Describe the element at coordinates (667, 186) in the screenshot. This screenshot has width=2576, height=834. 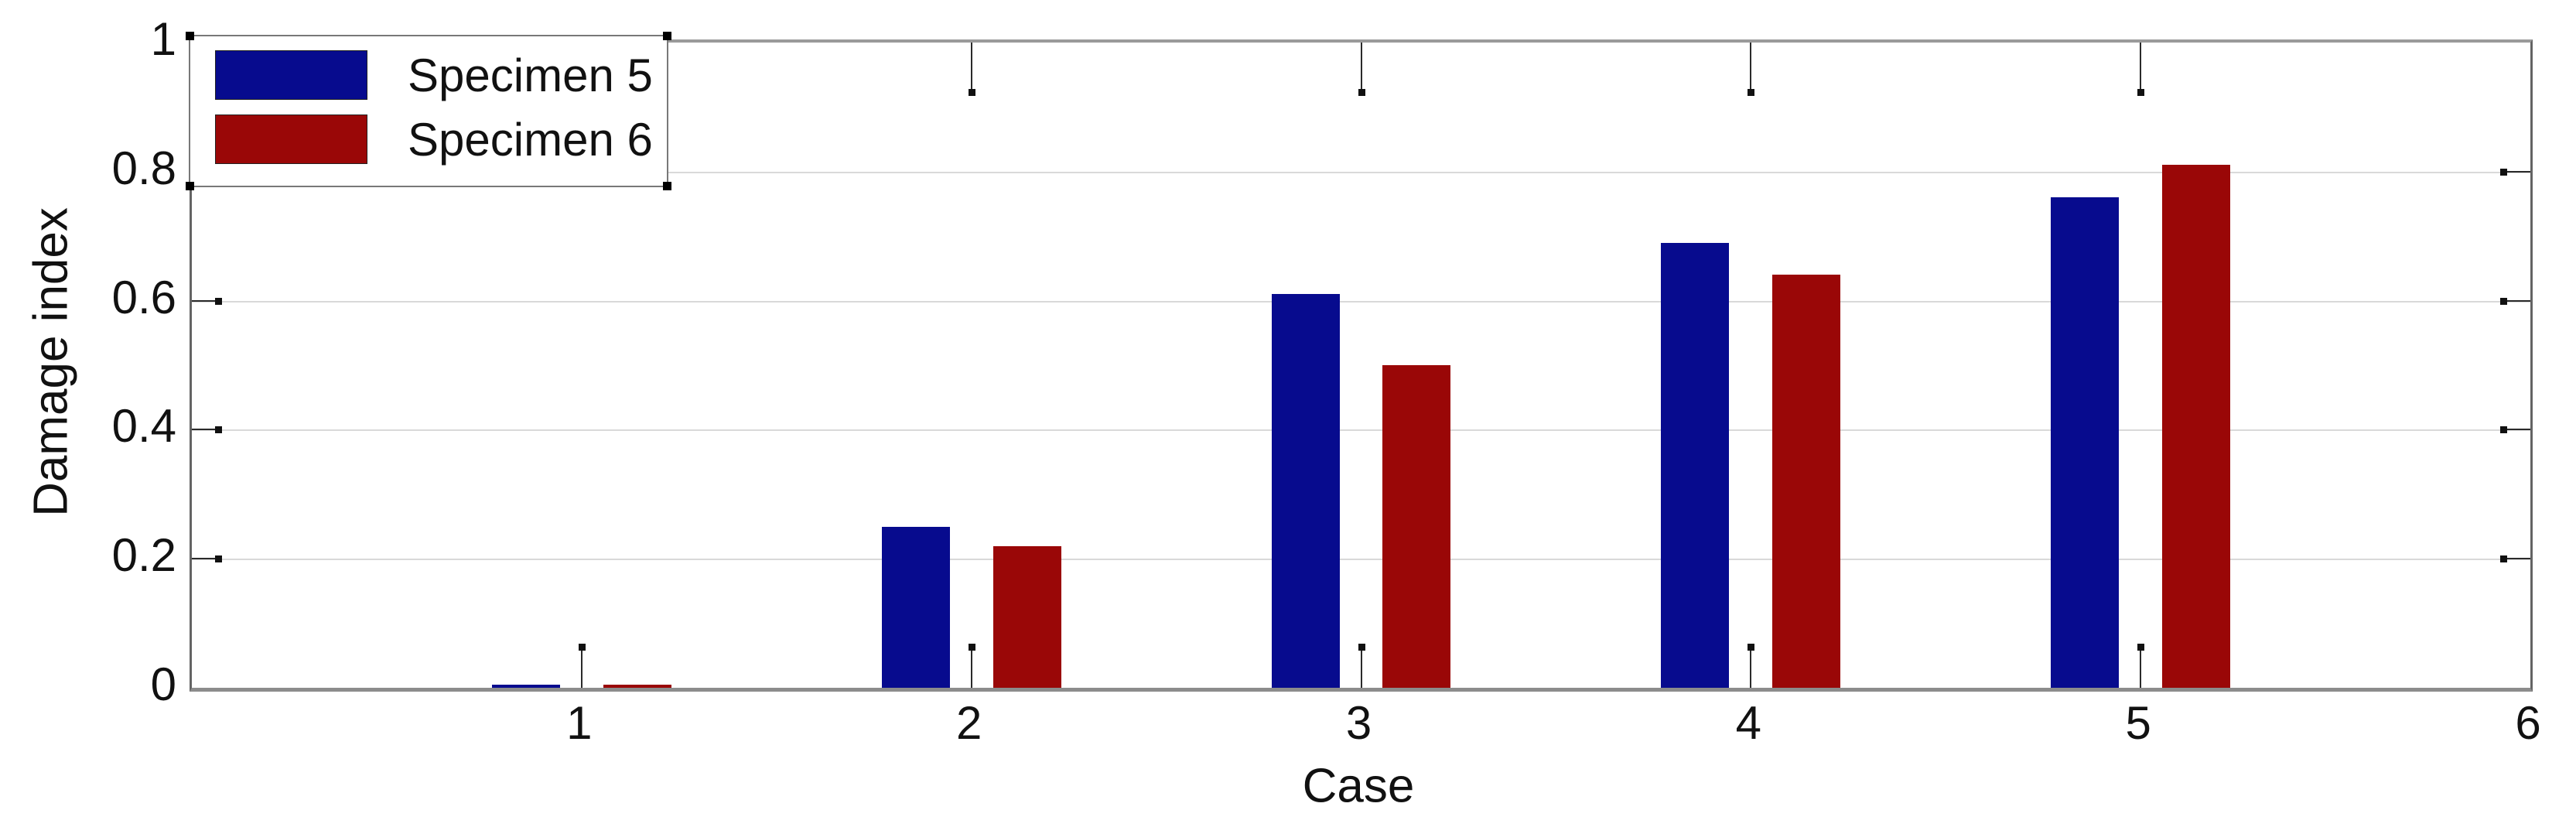
I see `legend-handle-bottom-right` at that location.